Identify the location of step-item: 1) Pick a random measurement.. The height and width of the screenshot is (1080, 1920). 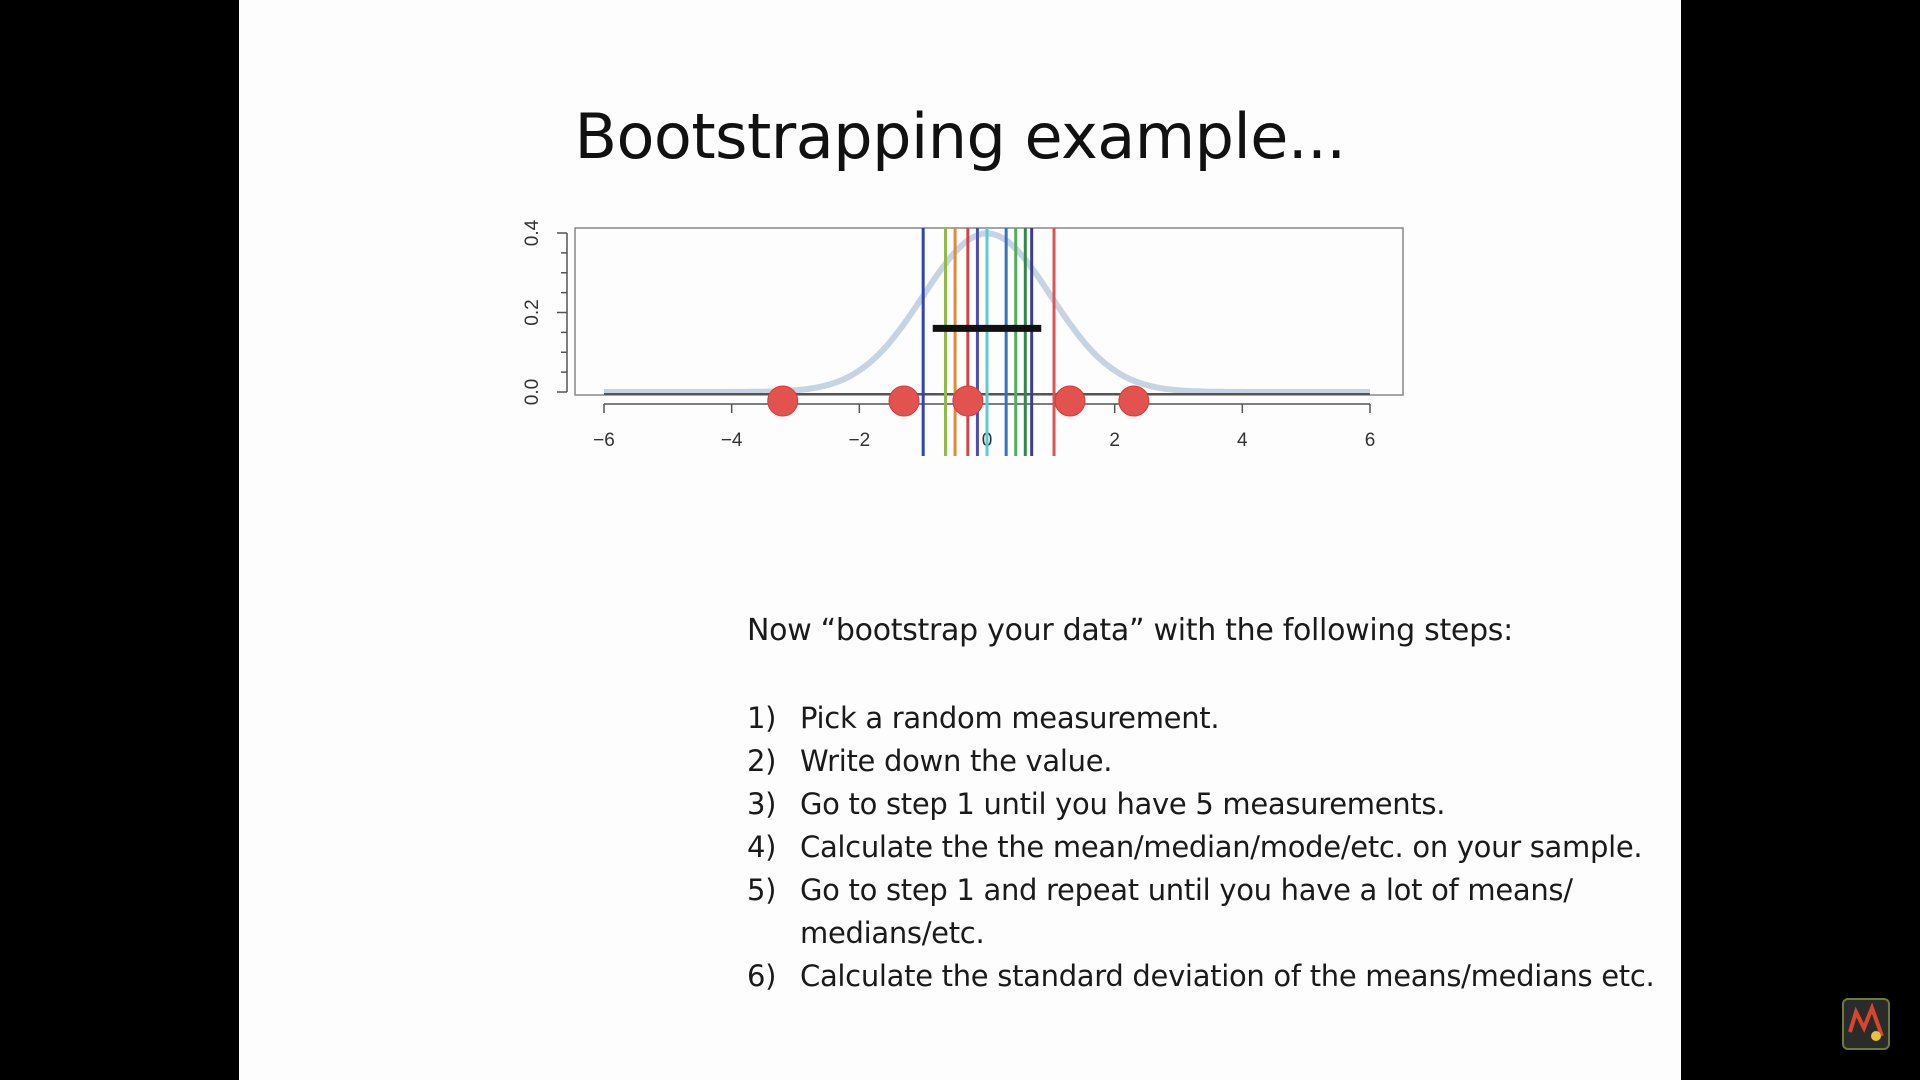
(1223, 718).